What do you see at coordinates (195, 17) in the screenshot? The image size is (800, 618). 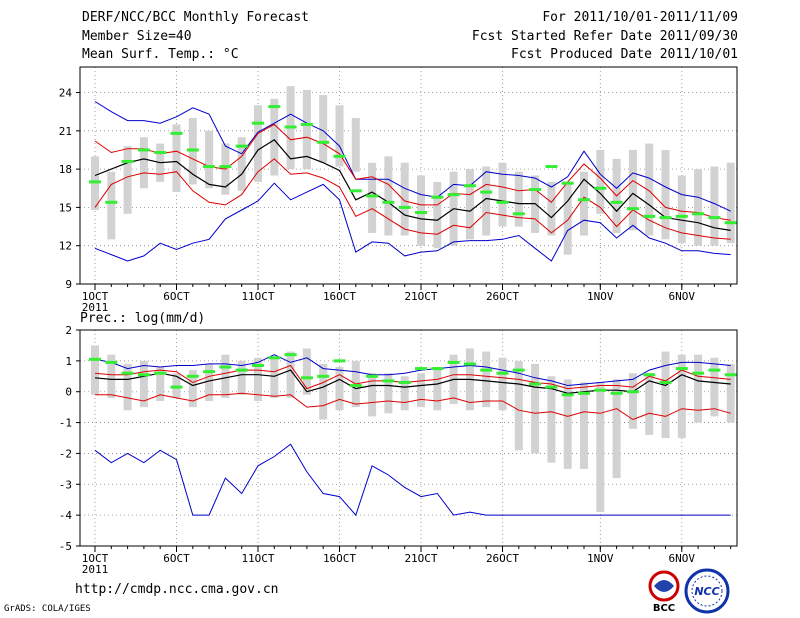 I see `chart-title: DERF/NCC/BCC Monthly Forecast` at bounding box center [195, 17].